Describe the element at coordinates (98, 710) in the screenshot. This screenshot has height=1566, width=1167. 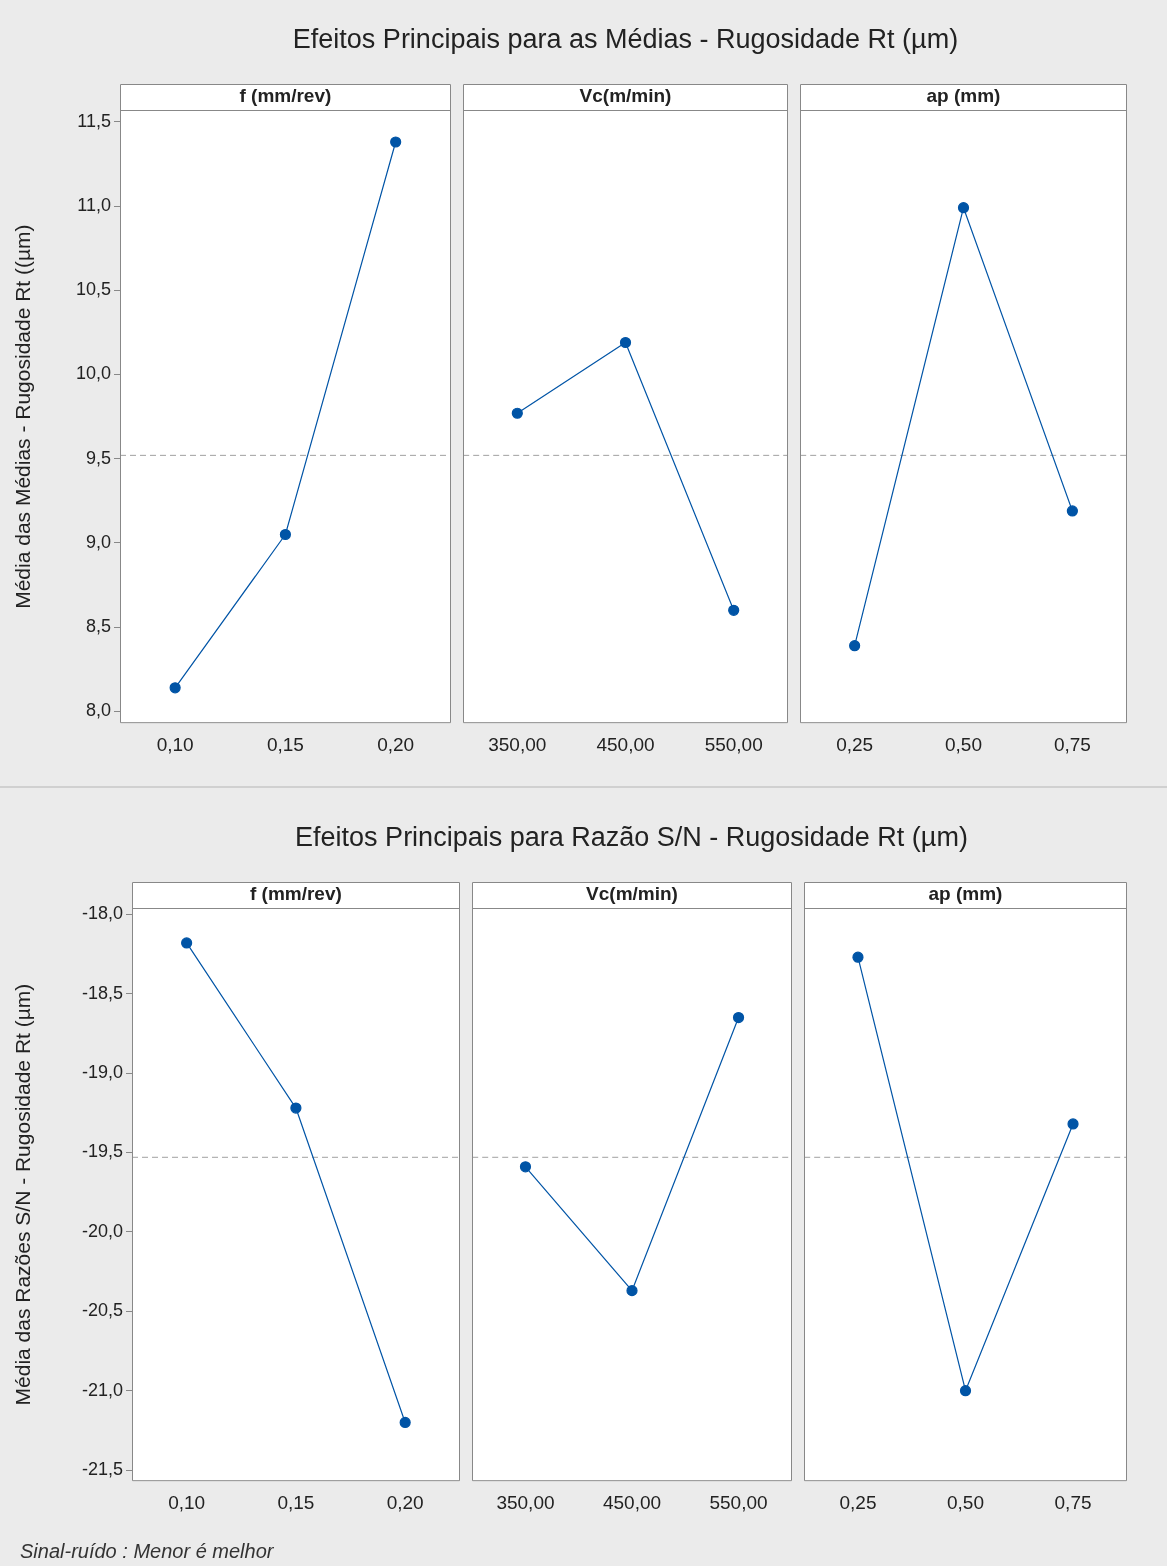
I see `y-tick-label: 8,0` at that location.